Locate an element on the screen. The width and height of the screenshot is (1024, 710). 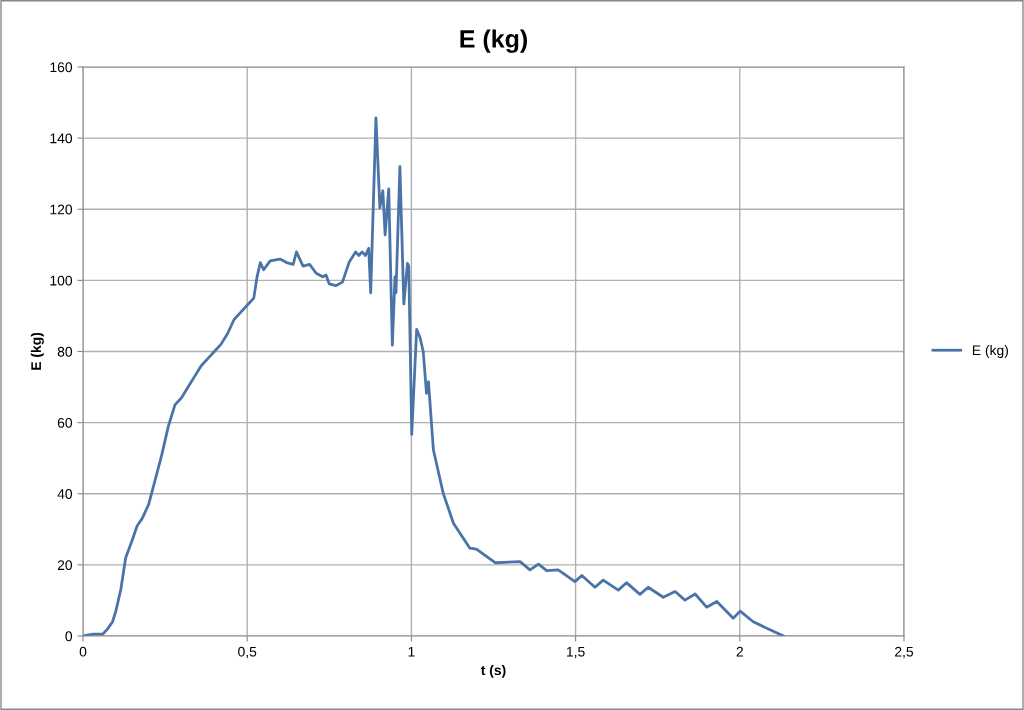
y-tick-label: 0 is located at coordinates (69, 636).